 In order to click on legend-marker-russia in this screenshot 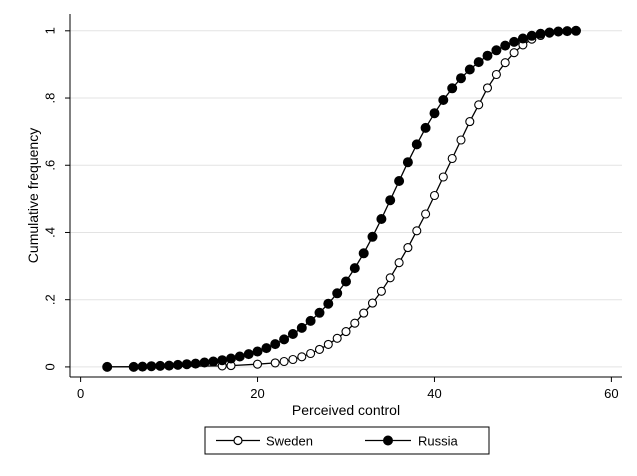, I will do `click(388, 440)`.